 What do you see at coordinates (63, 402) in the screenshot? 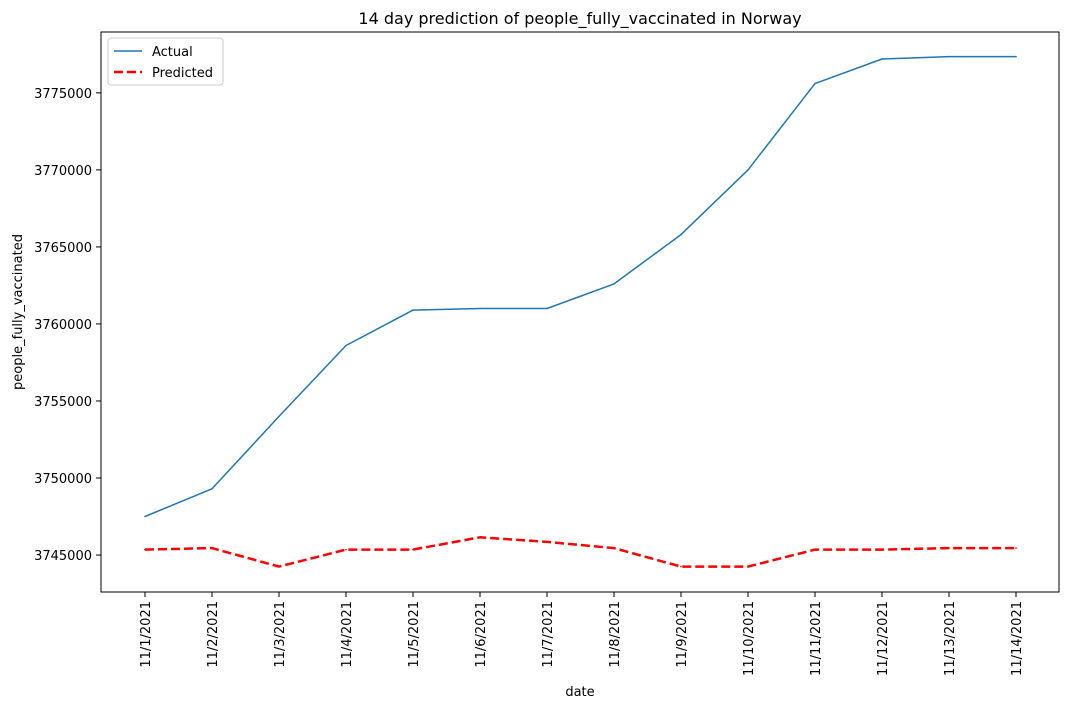
I see `y-tick-label: 3755000` at bounding box center [63, 402].